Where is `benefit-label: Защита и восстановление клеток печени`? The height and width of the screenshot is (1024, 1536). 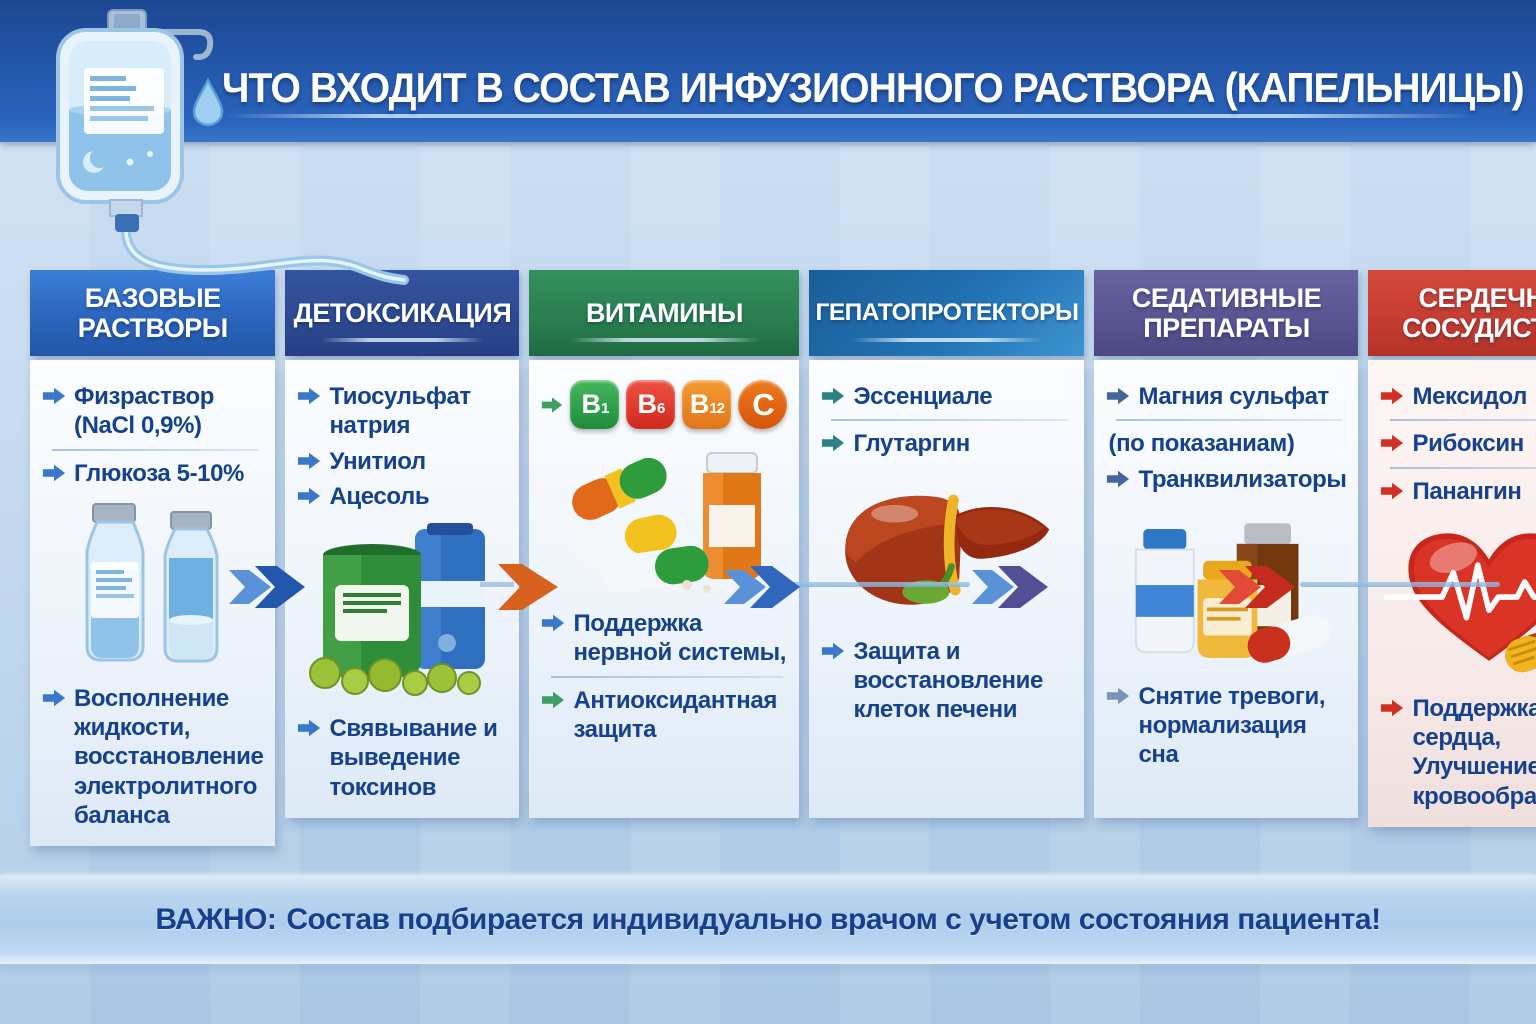 benefit-label: Защита и восстановление клеток печени is located at coordinates (948, 680).